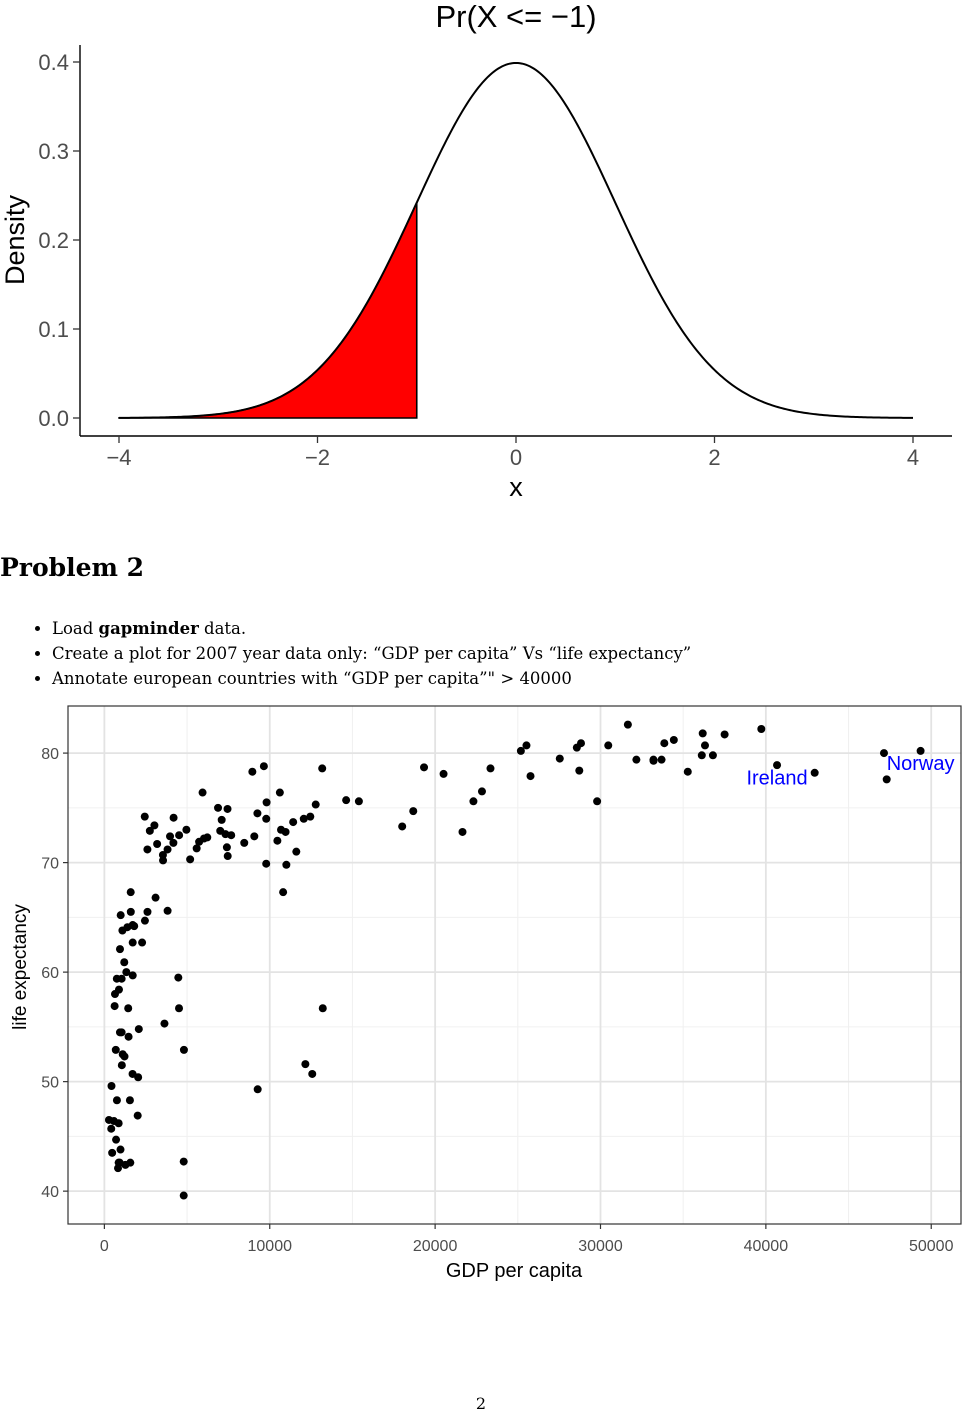 Image resolution: width=962 pixels, height=1413 pixels. What do you see at coordinates (53, 62) in the screenshot?
I see `y-tick-label: 0.4` at bounding box center [53, 62].